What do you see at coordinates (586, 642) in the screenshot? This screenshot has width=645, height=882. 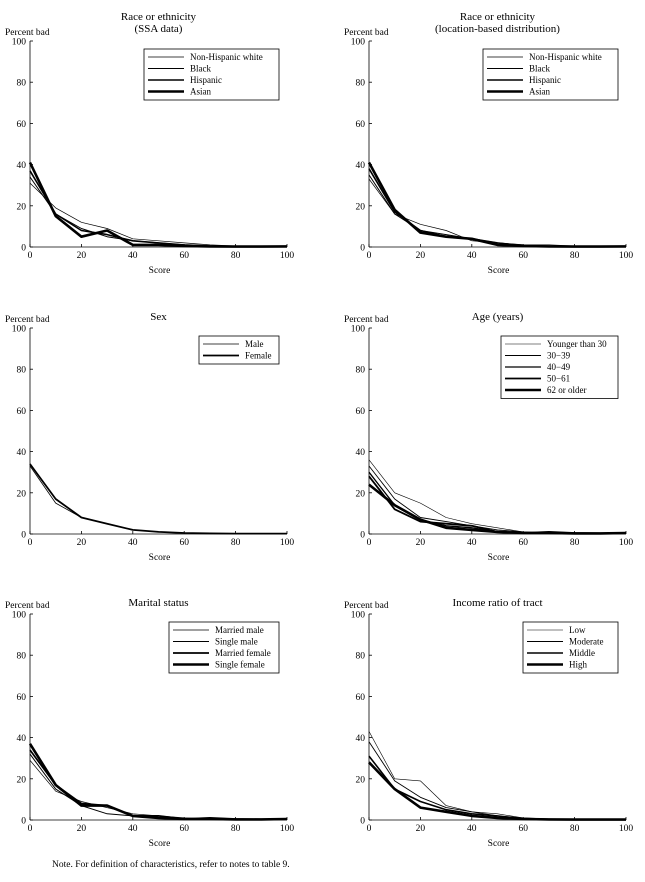 I see `legend-label: Moderate` at bounding box center [586, 642].